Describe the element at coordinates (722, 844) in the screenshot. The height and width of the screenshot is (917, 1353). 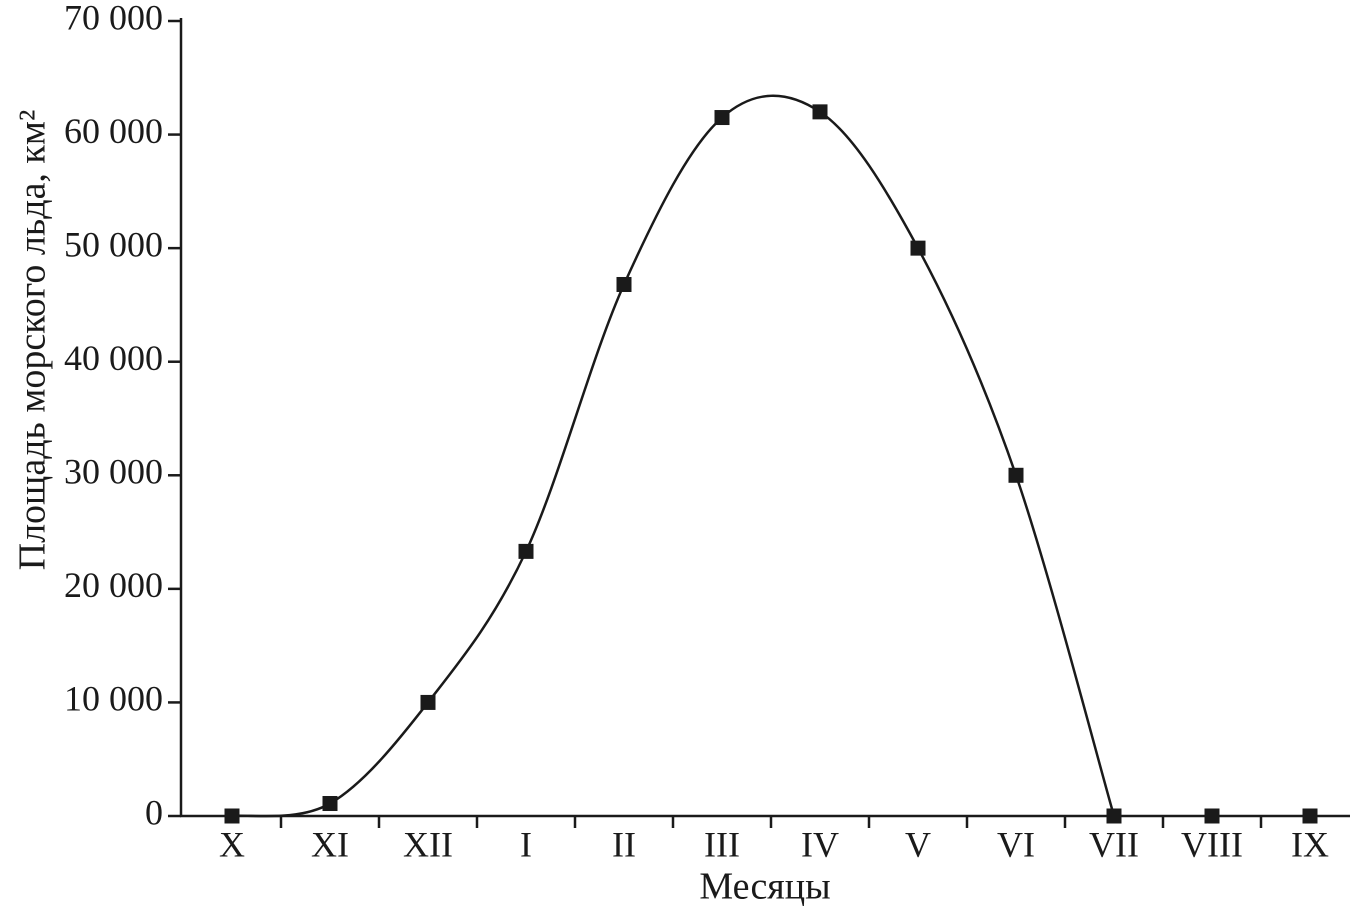
I see `x-tick-label: III` at that location.